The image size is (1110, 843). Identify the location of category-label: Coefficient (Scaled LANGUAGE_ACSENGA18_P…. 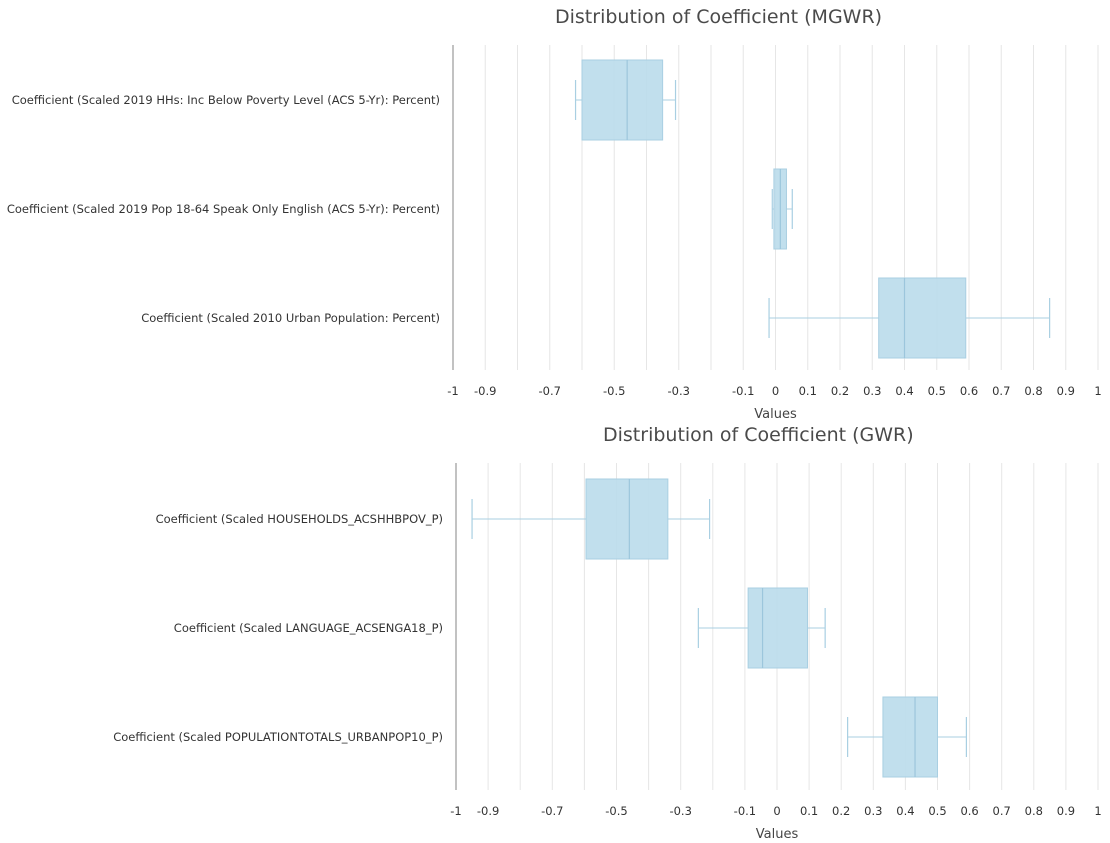
(308, 628).